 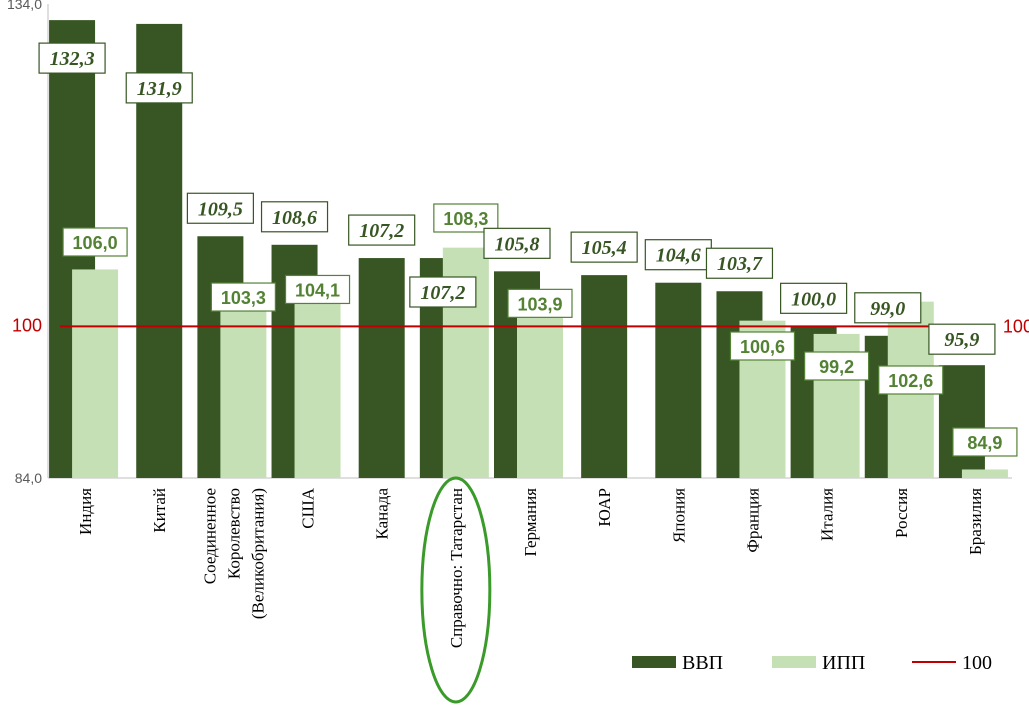 I want to click on data-label-gdp: 109,5, so click(x=220, y=209).